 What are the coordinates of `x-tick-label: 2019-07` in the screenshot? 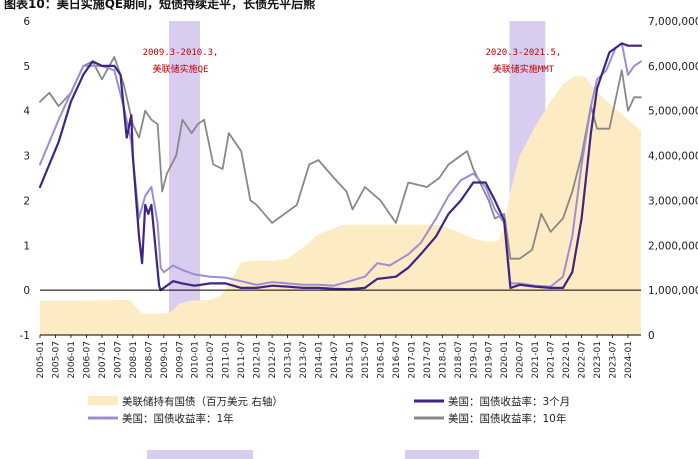 It's located at (490, 360).